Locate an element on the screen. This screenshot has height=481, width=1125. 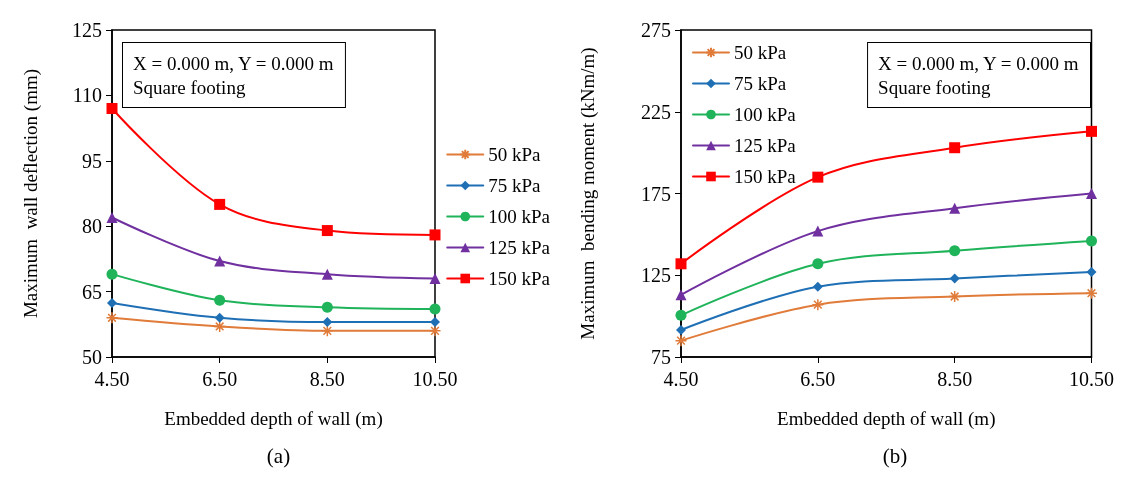
y-axis-title: Maximum bending moment (kNm/m) is located at coordinates (588, 193).